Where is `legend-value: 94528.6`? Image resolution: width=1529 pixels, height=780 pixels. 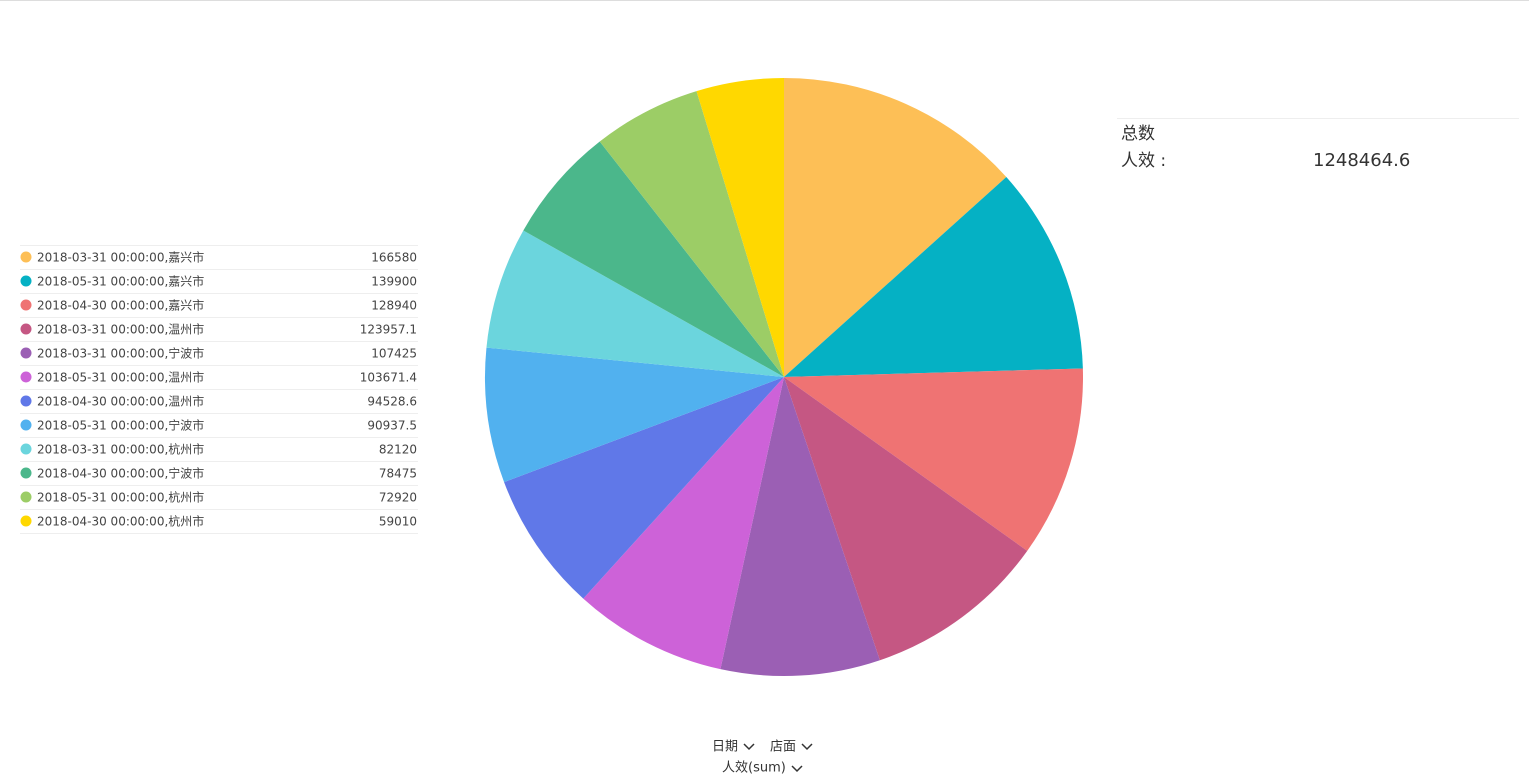 legend-value: 94528.6 is located at coordinates (392, 402).